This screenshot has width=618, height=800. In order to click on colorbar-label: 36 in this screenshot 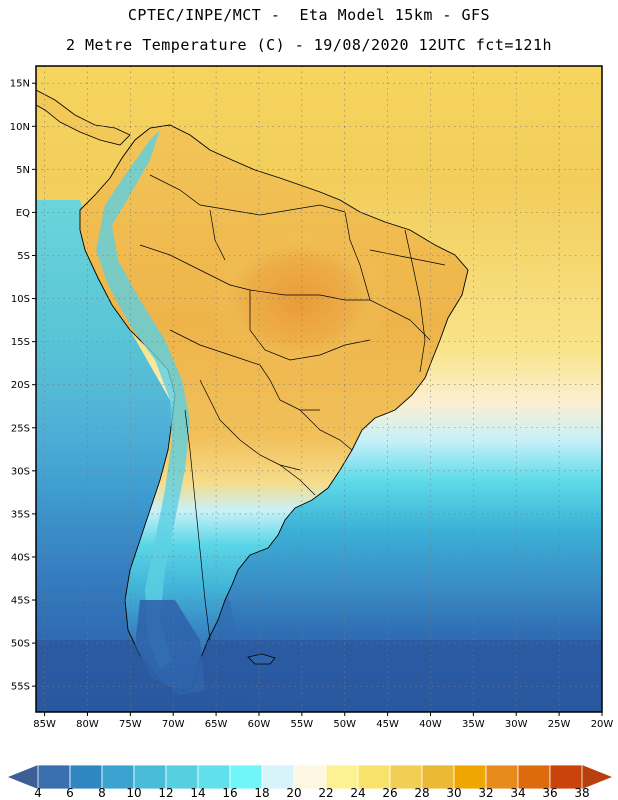, I will do `click(549, 793)`.